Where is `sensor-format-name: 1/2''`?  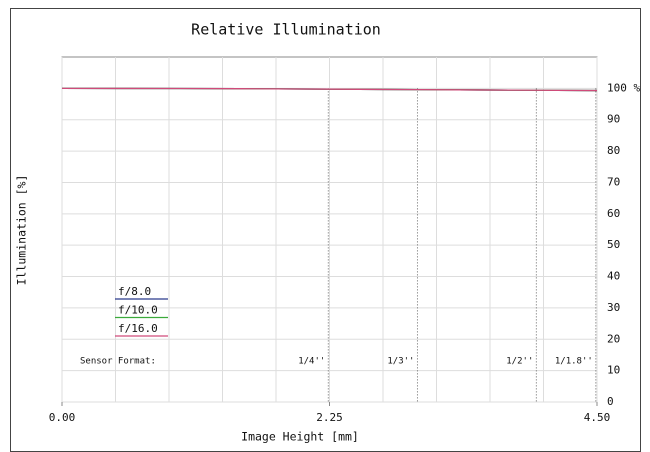
sensor-format-name: 1/2'' is located at coordinates (519, 362).